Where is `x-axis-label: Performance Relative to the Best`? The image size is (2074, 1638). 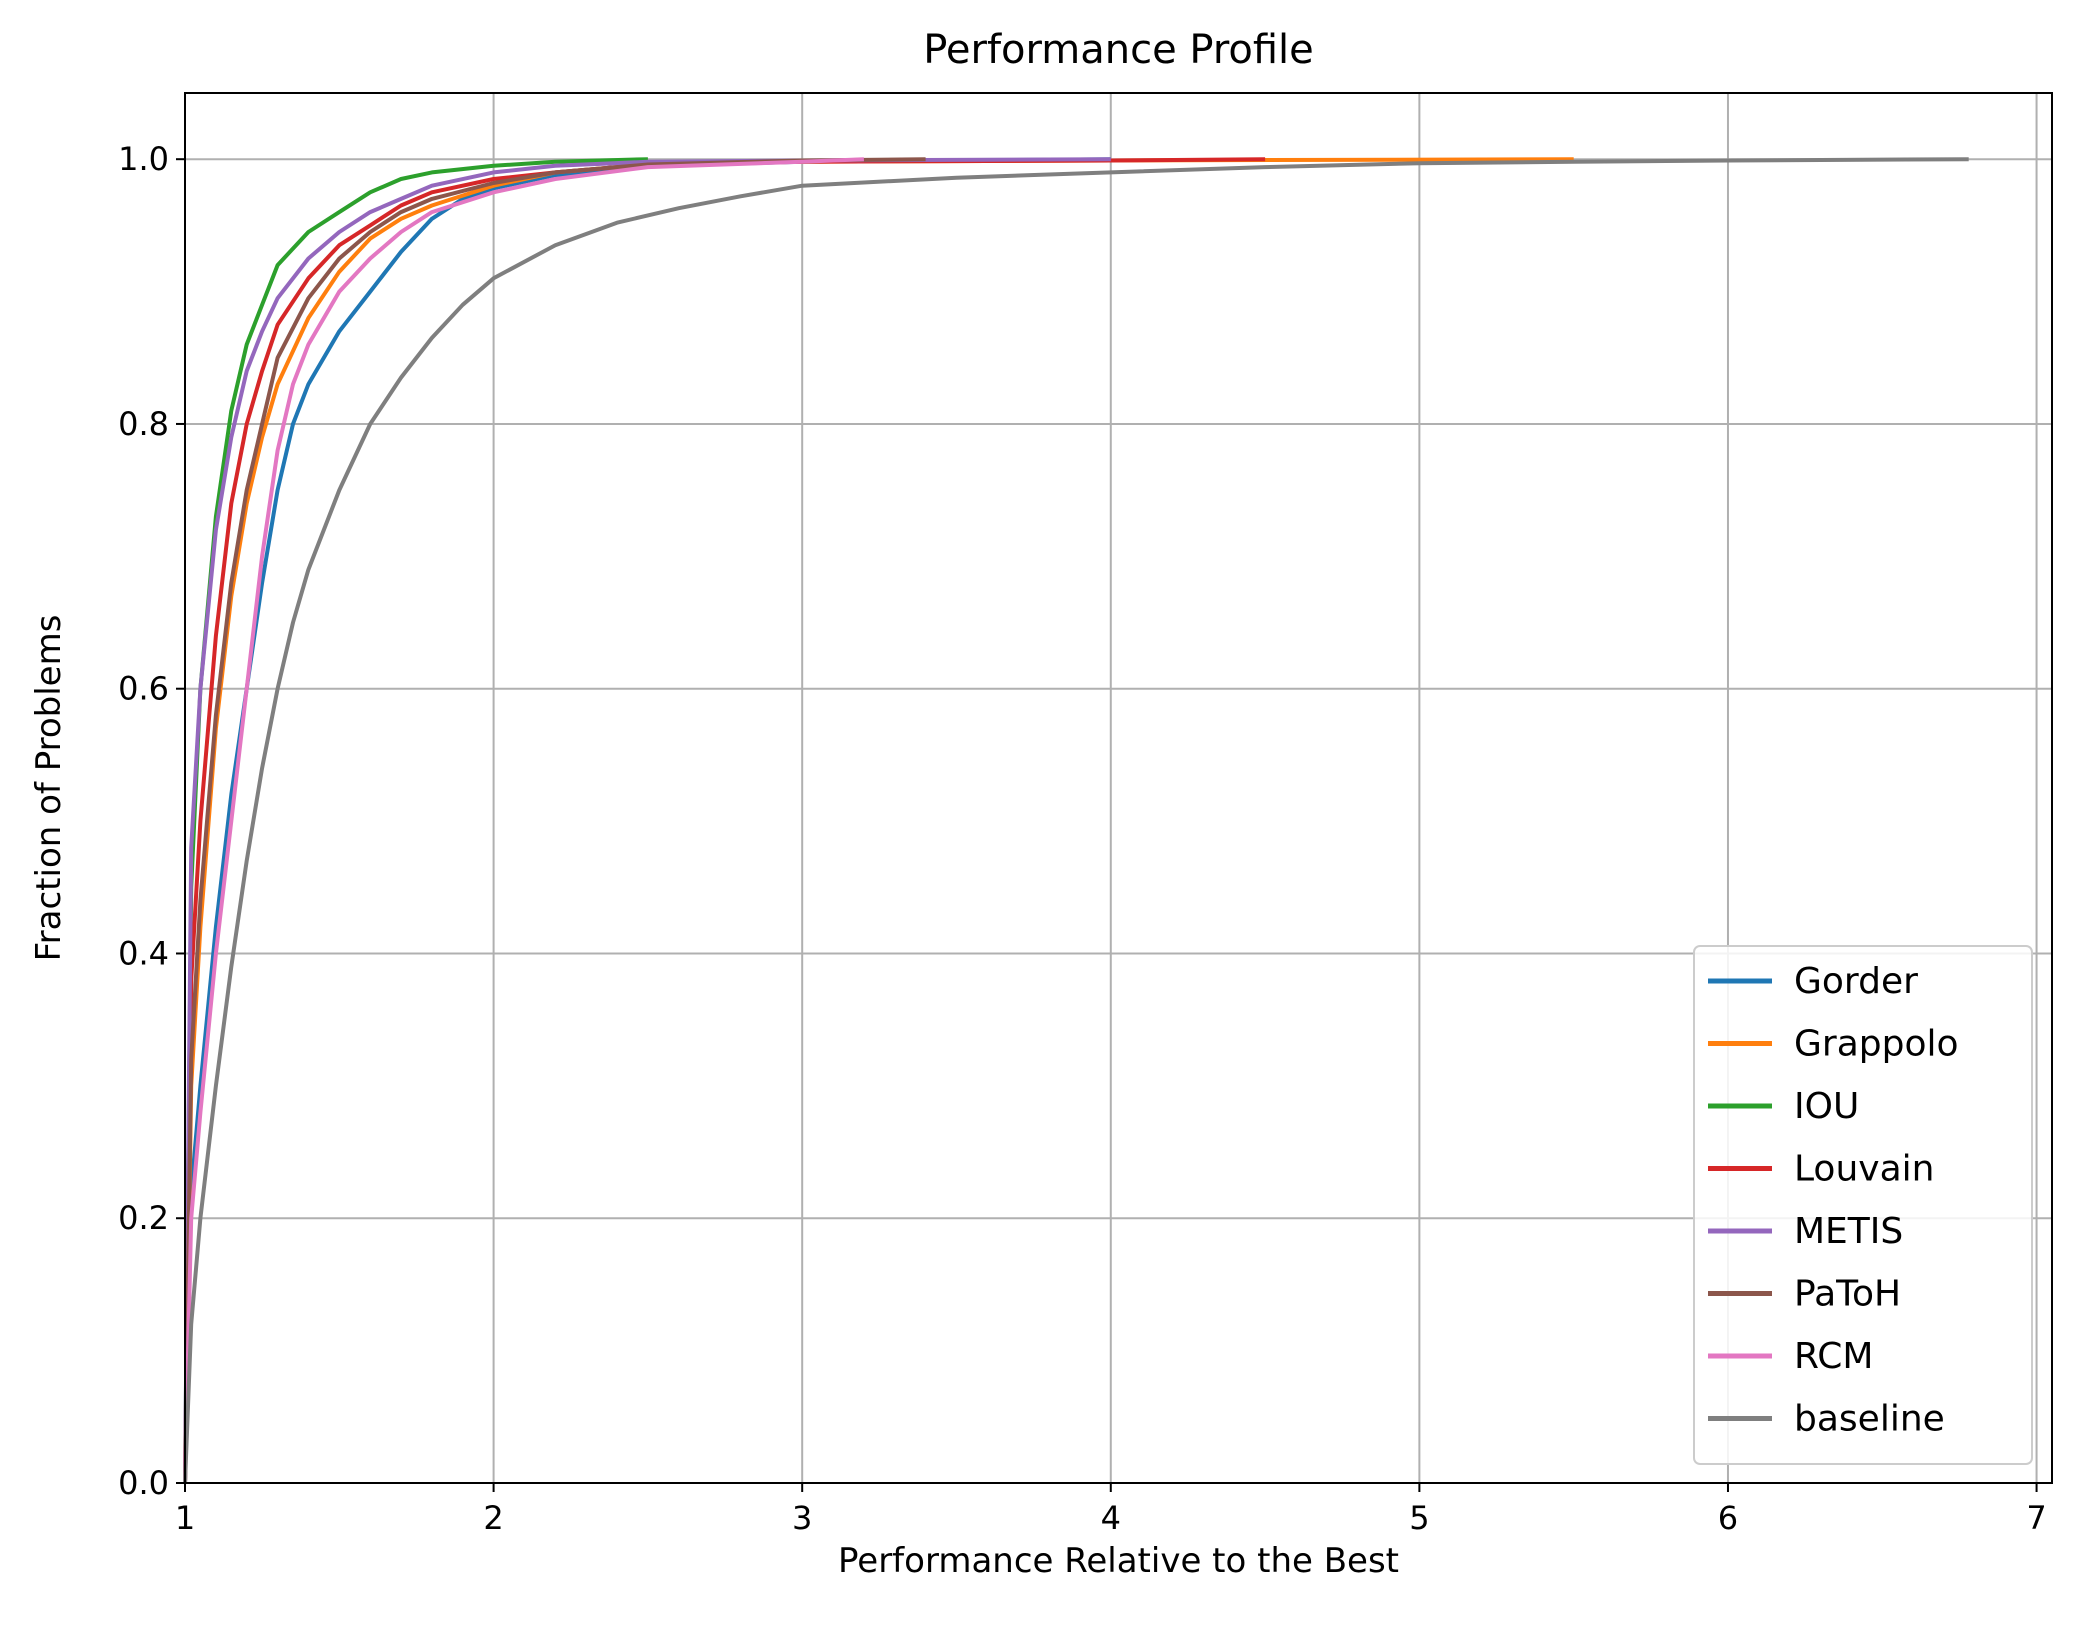 x-axis-label: Performance Relative to the Best is located at coordinates (1118, 1561).